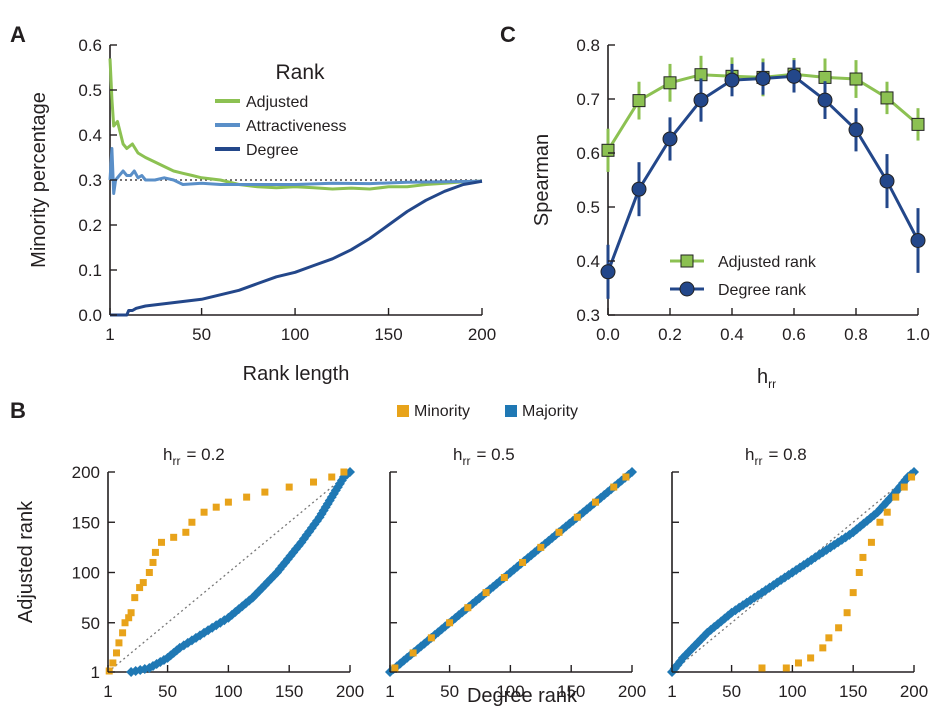 Image resolution: width=940 pixels, height=710 pixels. Describe the element at coordinates (550, 411) in the screenshot. I see `legend-label-majority: Majority` at that location.